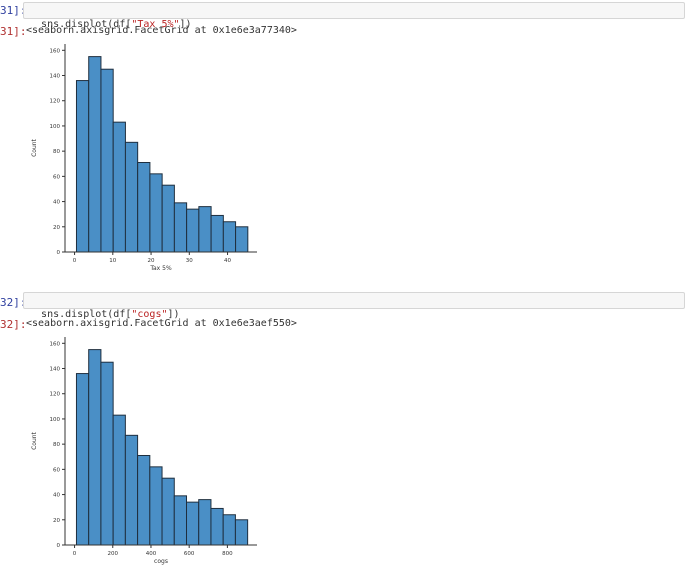  What do you see at coordinates (112, 261) in the screenshot?
I see `x-tick-label: 10` at bounding box center [112, 261].